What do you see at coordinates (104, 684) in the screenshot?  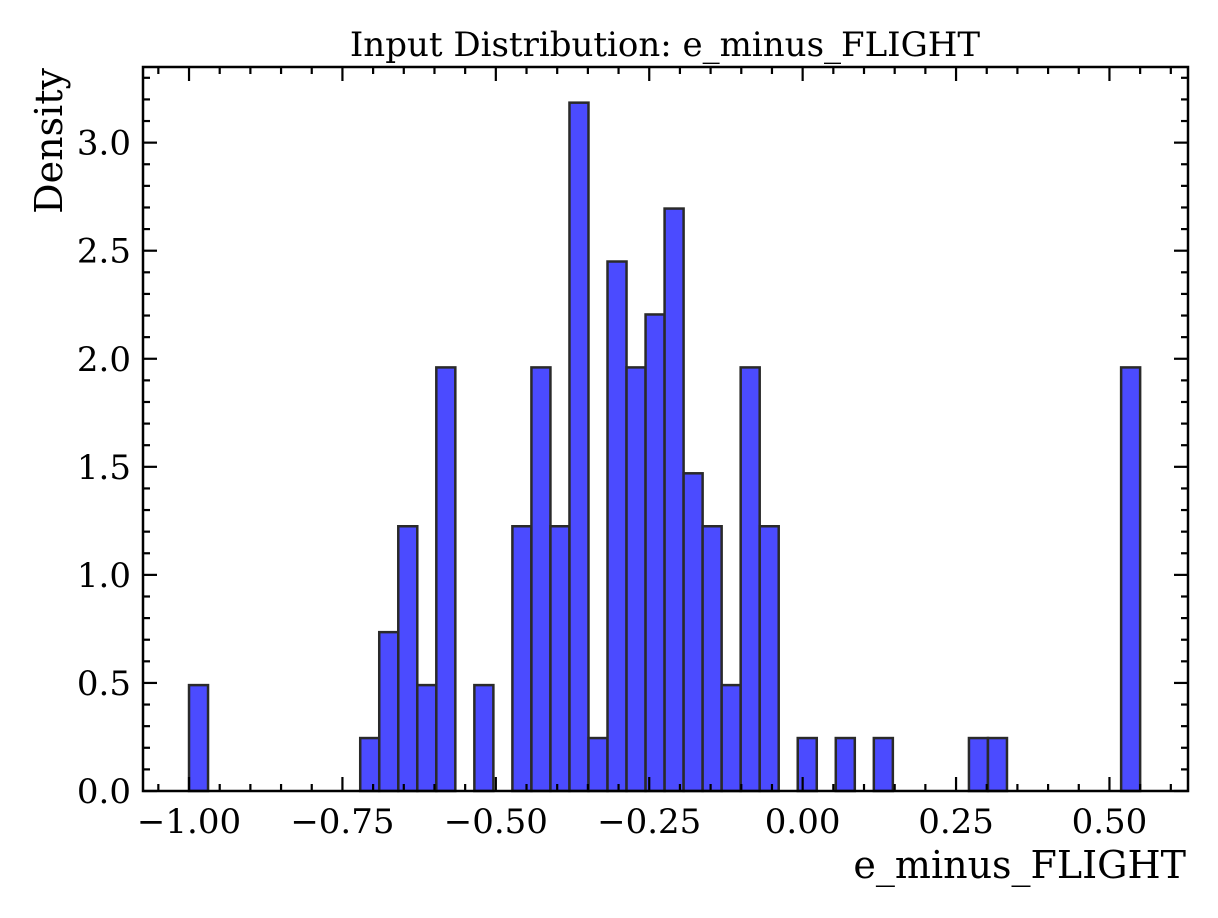 I see `y-tick-label-1: 0.5` at bounding box center [104, 684].